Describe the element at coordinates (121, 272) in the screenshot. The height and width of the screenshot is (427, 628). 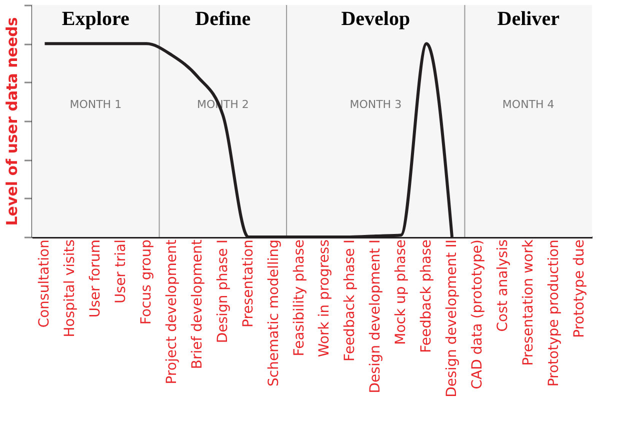
I see `x-tick-label: User trial` at that location.